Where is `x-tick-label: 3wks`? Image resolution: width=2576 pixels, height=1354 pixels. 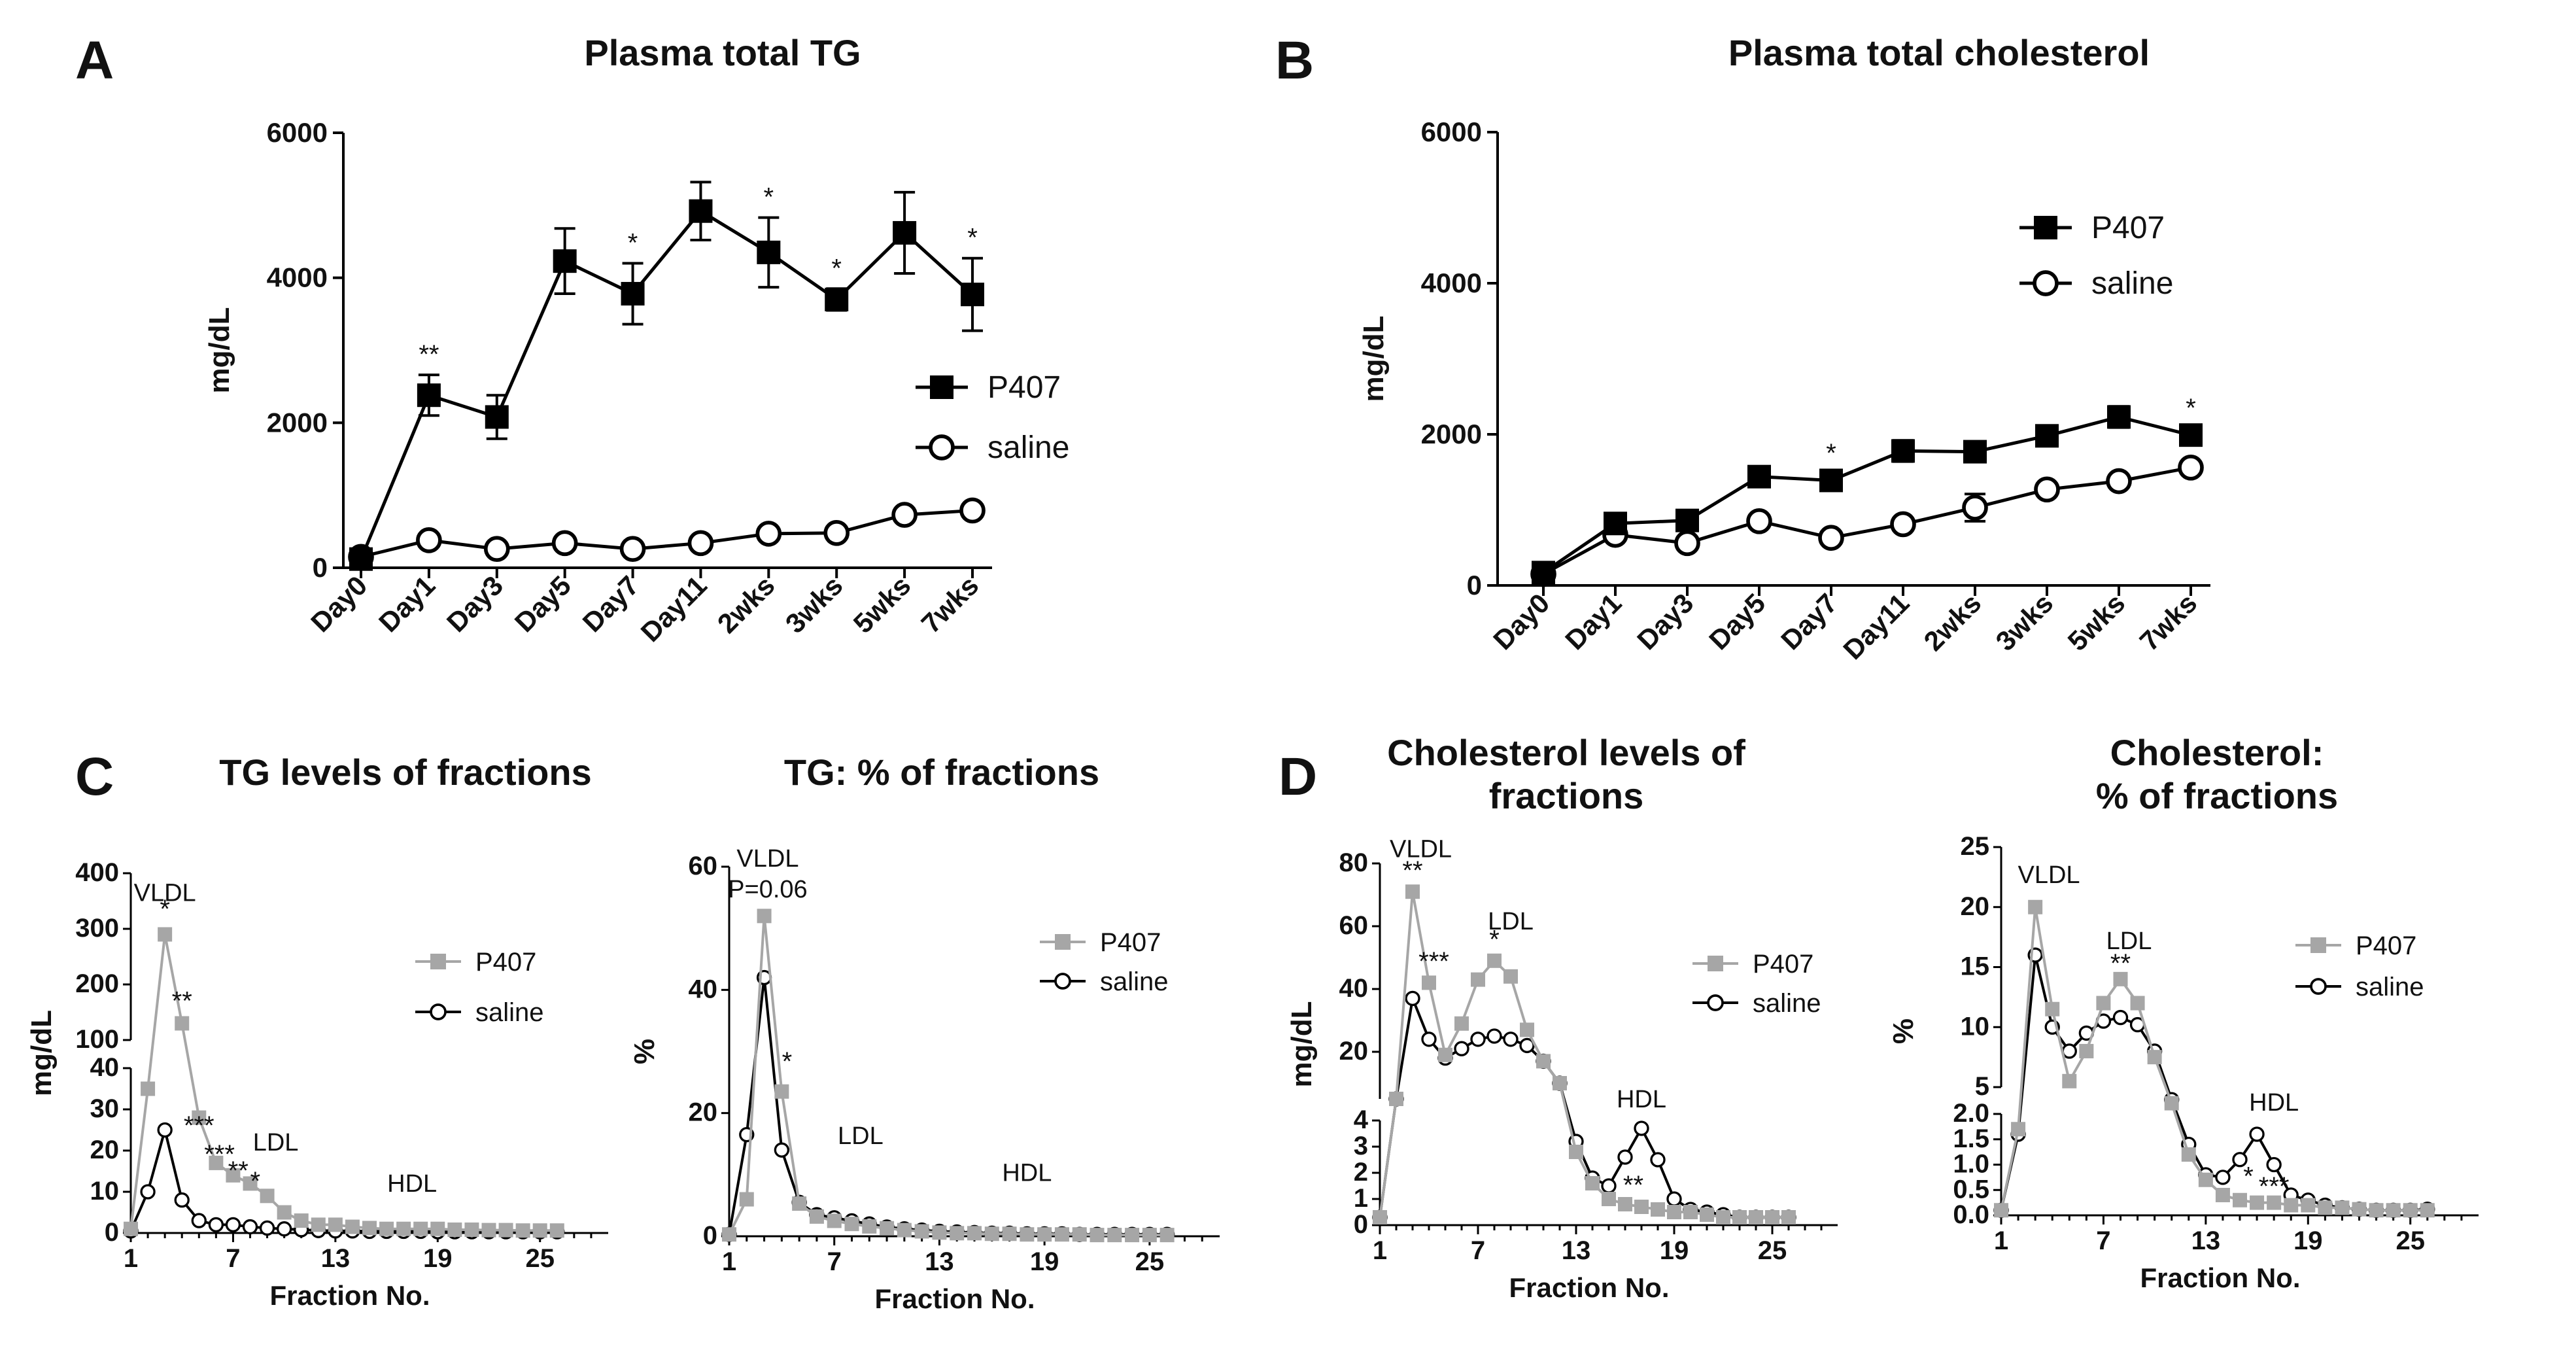
x-tick-label: 3wks is located at coordinates (815, 604).